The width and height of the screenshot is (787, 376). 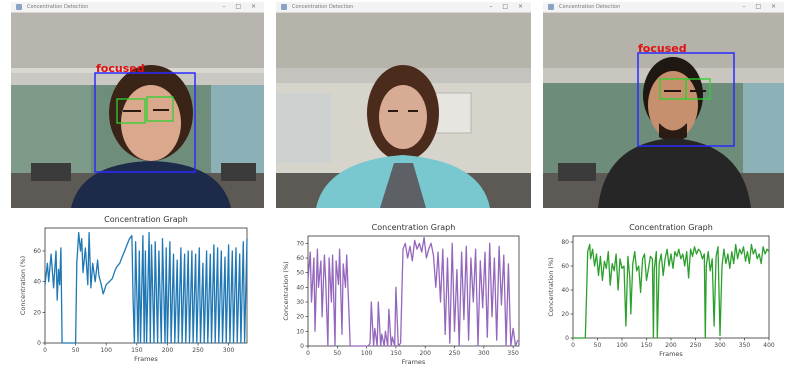 I want to click on x-tick-label: 400, so click(x=769, y=345).